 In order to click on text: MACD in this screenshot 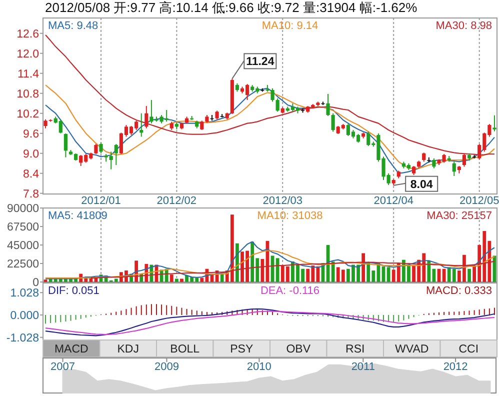, I will do `click(71, 350)`.